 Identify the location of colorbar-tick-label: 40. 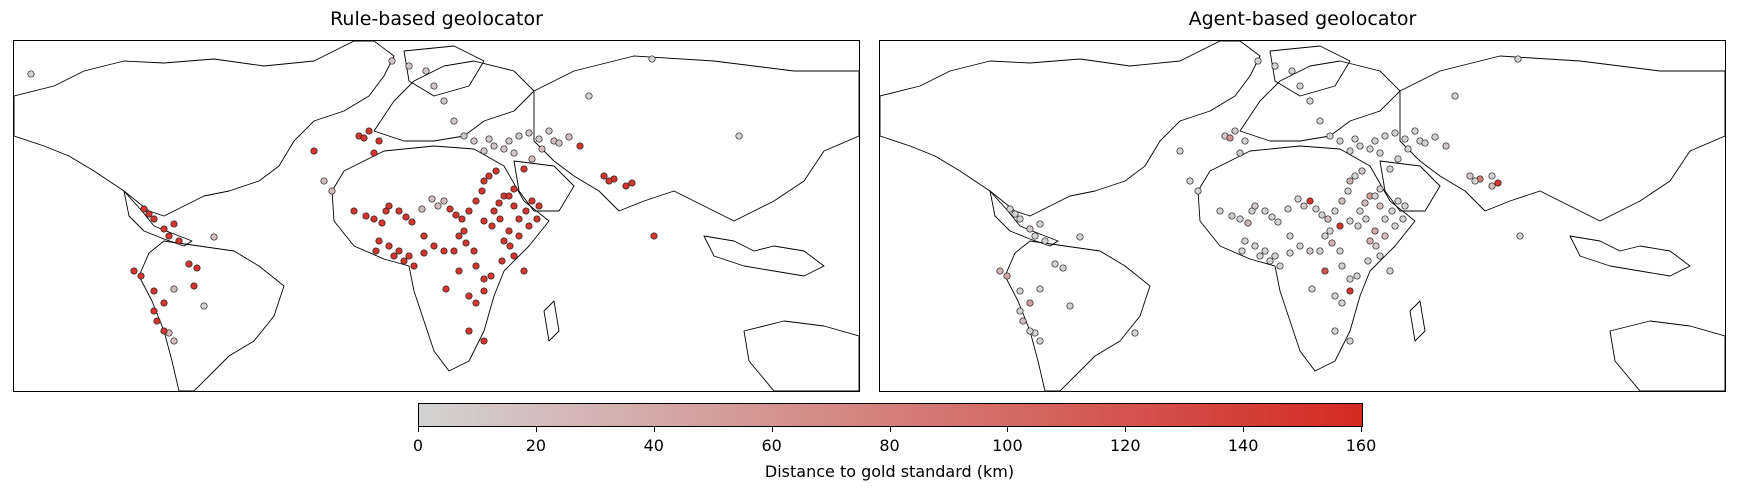
(653, 445).